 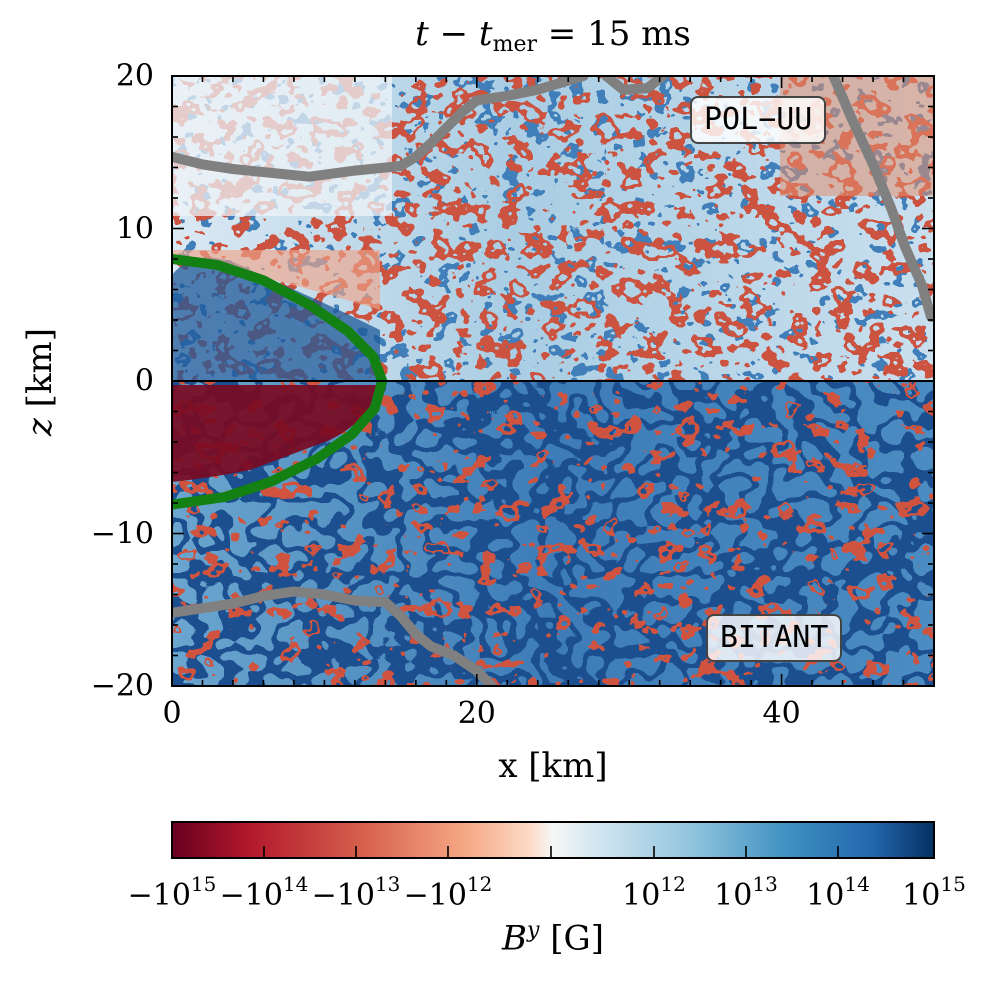 I want to click on panel-label-top: POL−UU, so click(x=758, y=120).